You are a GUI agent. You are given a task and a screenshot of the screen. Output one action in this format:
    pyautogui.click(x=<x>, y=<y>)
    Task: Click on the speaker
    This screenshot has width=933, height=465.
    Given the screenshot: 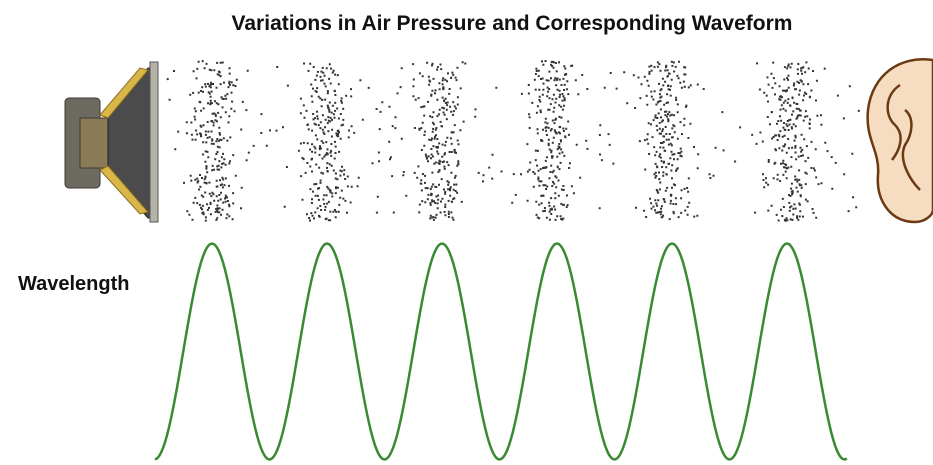 What is the action you would take?
    pyautogui.click(x=111, y=142)
    